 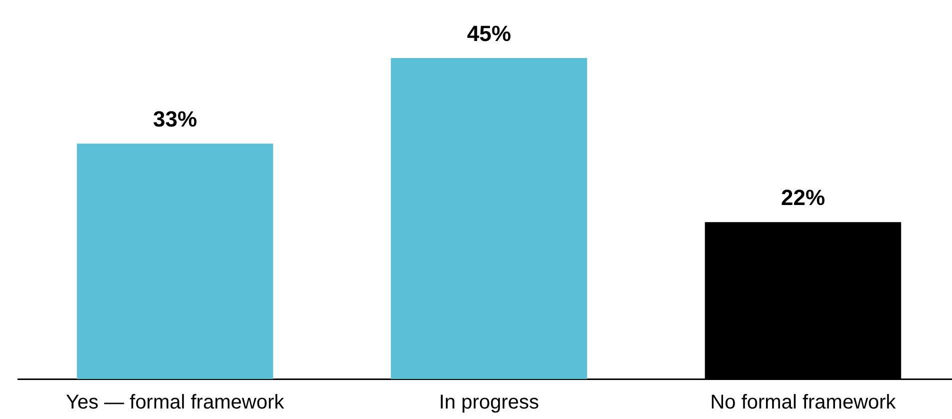 I want to click on data-label: 45%, so click(x=489, y=33).